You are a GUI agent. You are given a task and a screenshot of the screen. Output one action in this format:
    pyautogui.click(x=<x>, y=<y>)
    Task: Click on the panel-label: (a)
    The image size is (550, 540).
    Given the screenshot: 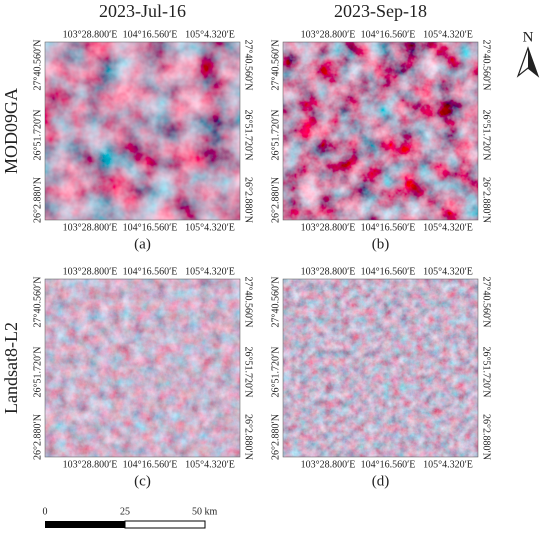 What is the action you would take?
    pyautogui.click(x=142, y=244)
    